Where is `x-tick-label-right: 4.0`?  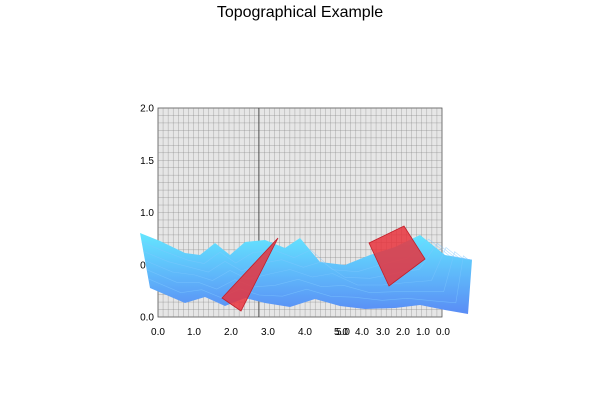 x-tick-label-right: 4.0 is located at coordinates (362, 332).